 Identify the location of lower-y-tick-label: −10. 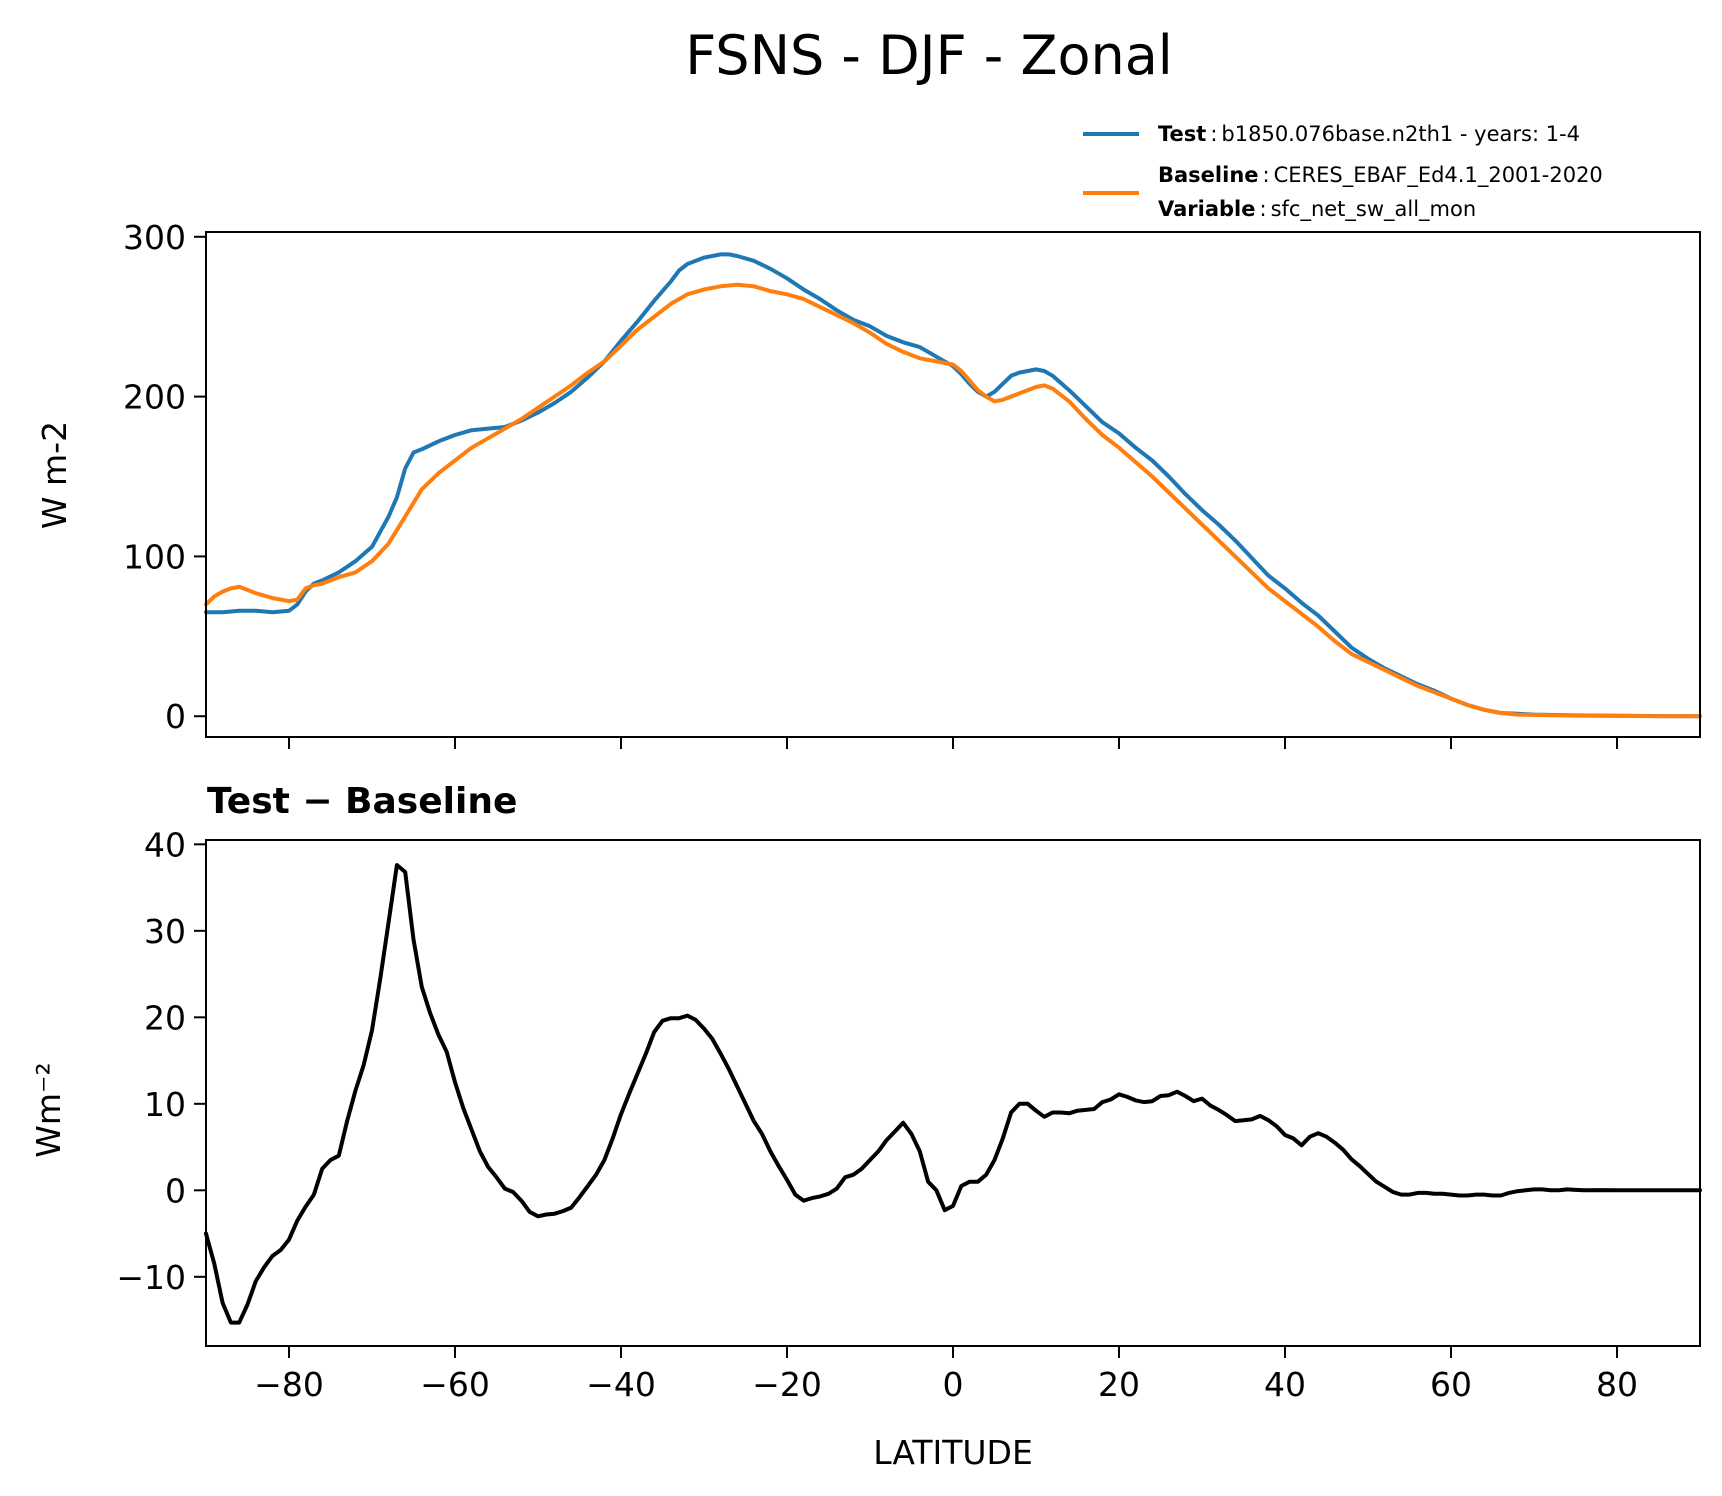
(151, 1277).